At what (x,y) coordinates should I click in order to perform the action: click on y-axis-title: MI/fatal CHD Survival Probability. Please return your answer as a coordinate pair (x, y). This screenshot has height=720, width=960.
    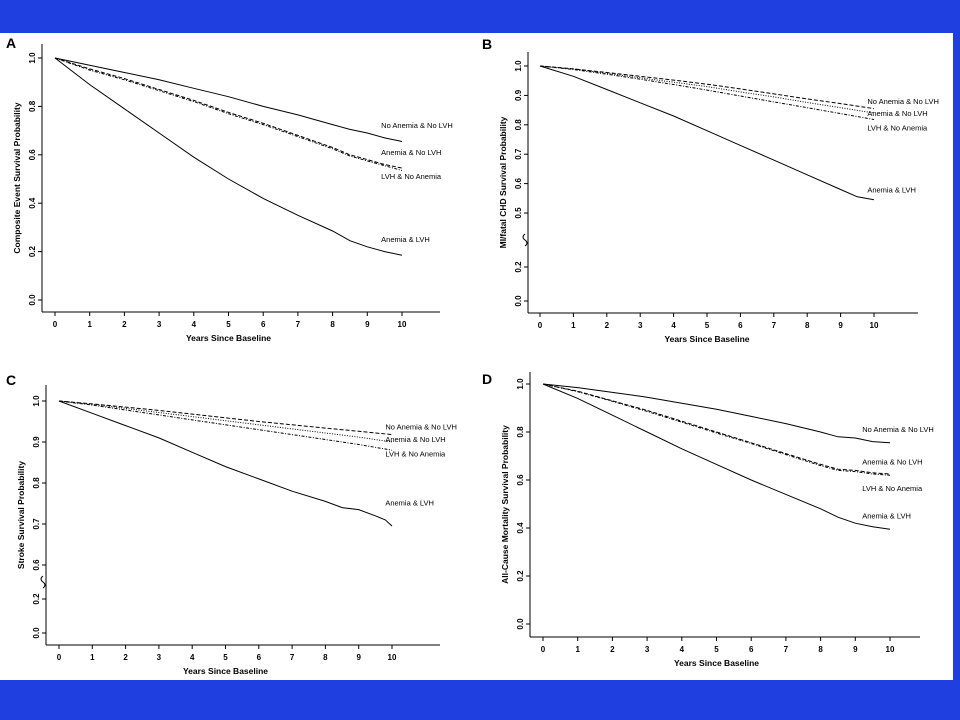
    Looking at the image, I should click on (503, 182).